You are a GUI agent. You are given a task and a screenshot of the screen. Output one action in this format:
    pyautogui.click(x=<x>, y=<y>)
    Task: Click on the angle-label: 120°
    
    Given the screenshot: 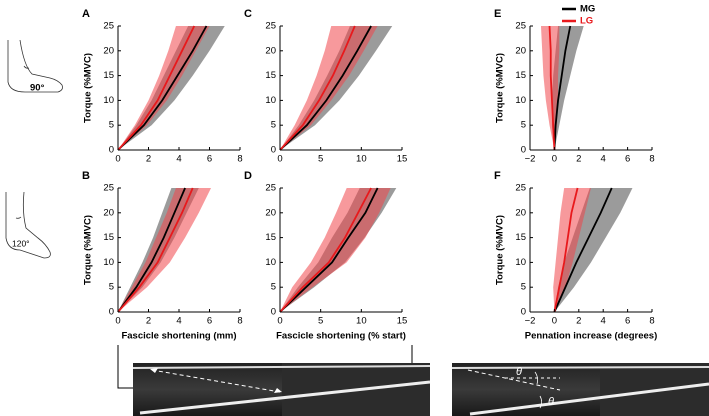 What is the action you would take?
    pyautogui.click(x=21, y=243)
    